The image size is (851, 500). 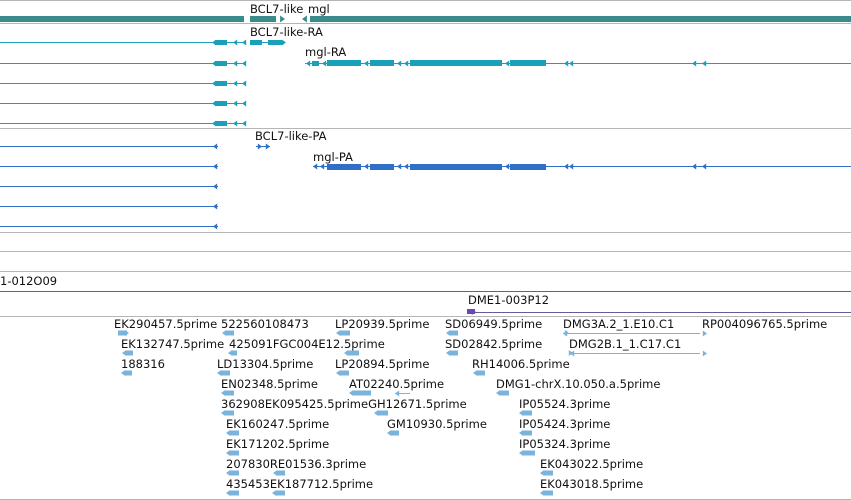 What do you see at coordinates (278, 444) in the screenshot?
I see `est-label: EK171202.5prime` at bounding box center [278, 444].